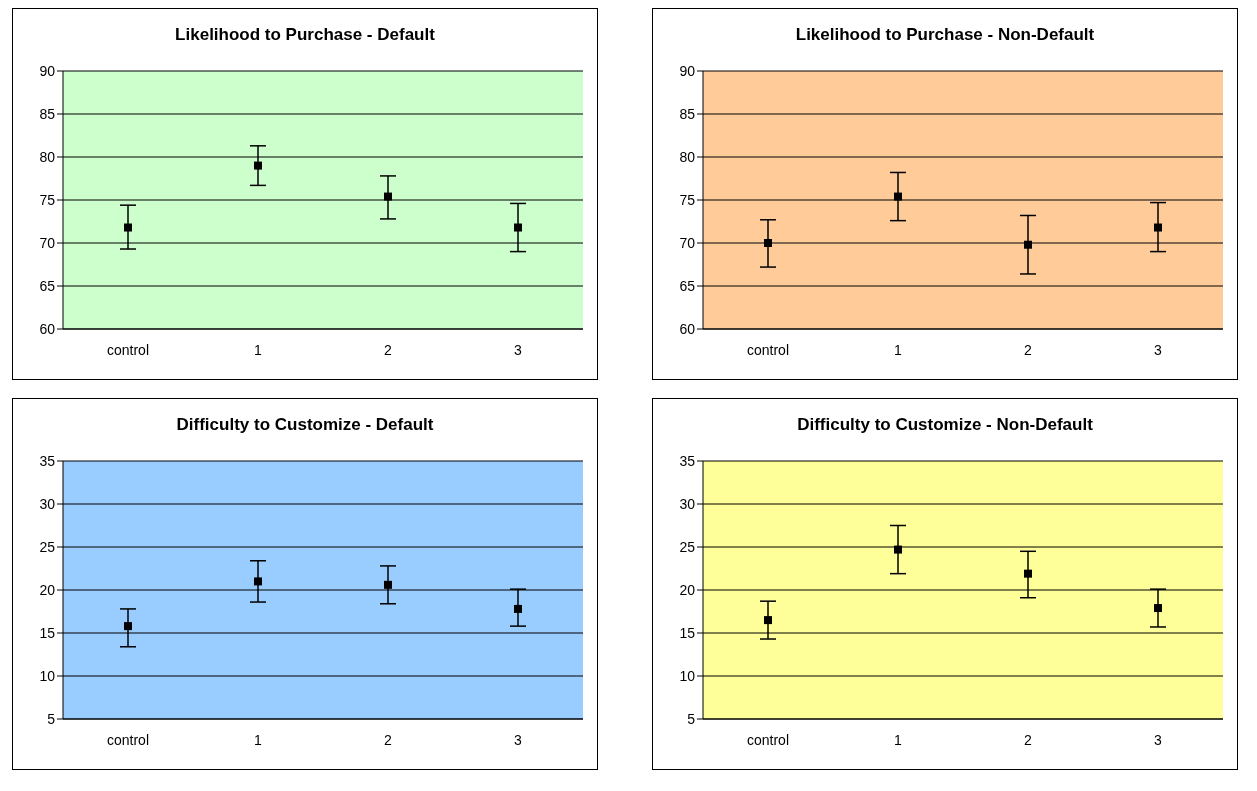  What do you see at coordinates (305, 425) in the screenshot?
I see `chart-title: Difficulty to Customize - Default` at bounding box center [305, 425].